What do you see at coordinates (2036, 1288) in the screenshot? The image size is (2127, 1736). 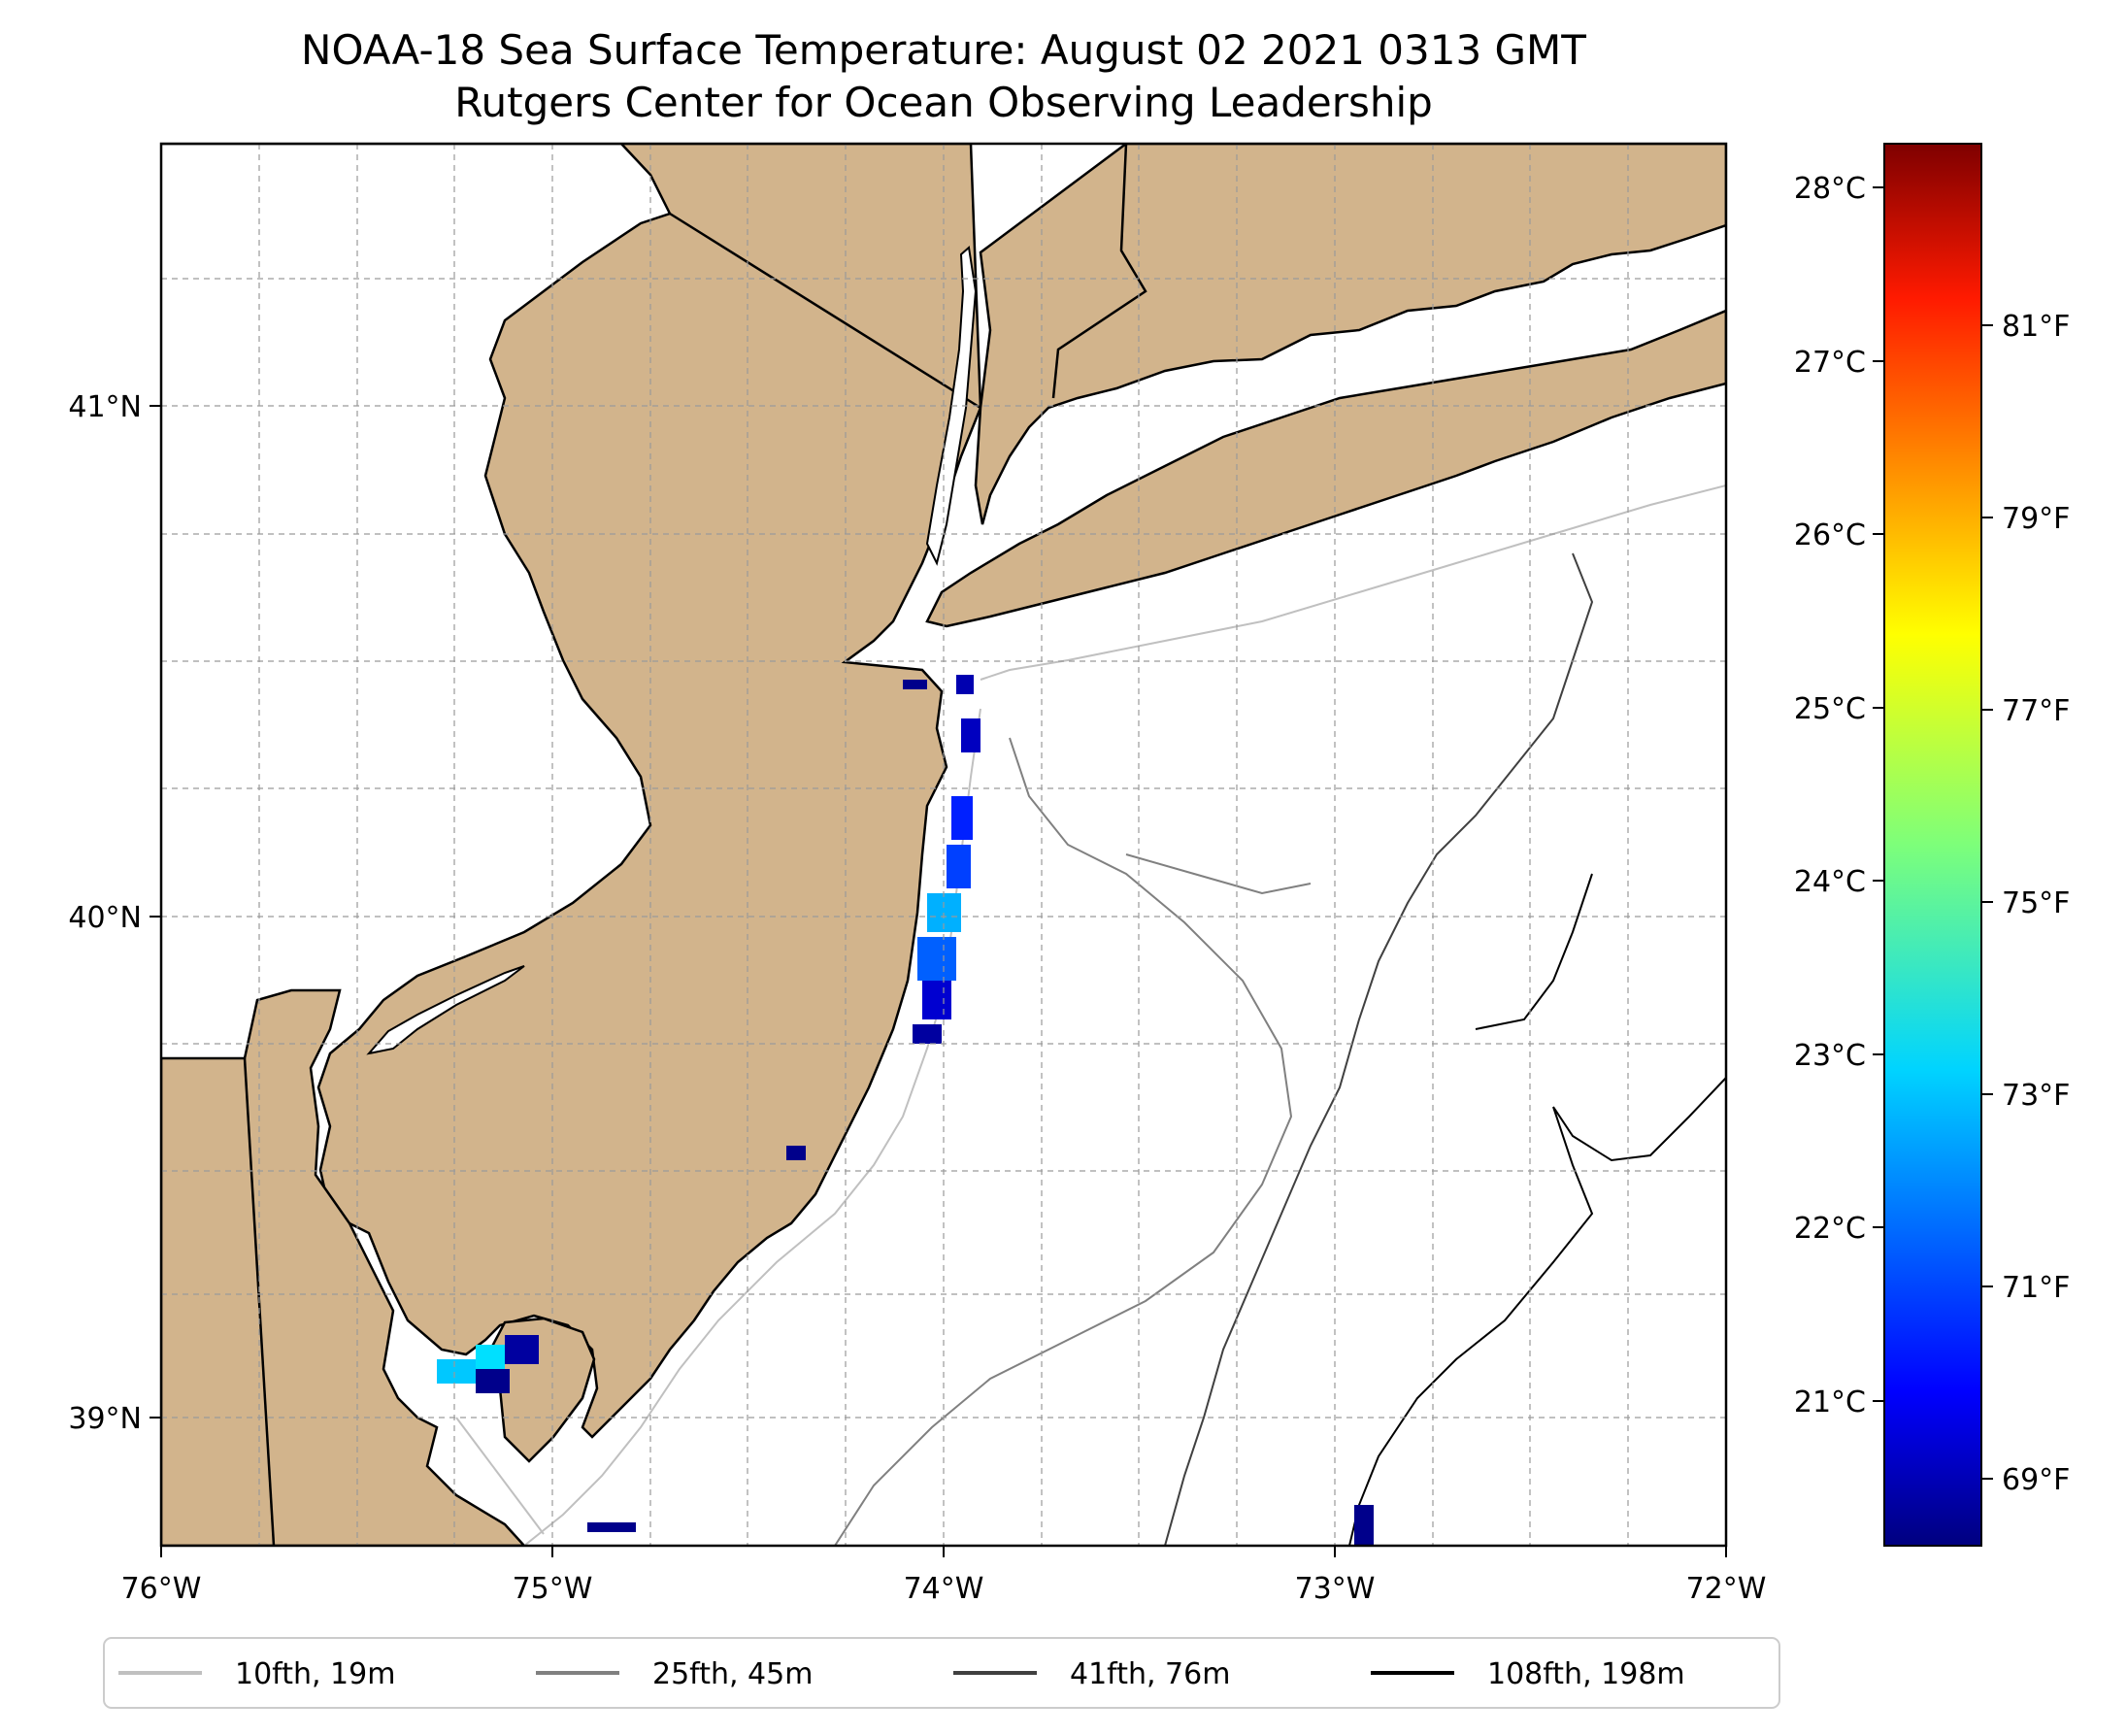 I see `colorbar-fahrenheit-label: 71°F` at bounding box center [2036, 1288].